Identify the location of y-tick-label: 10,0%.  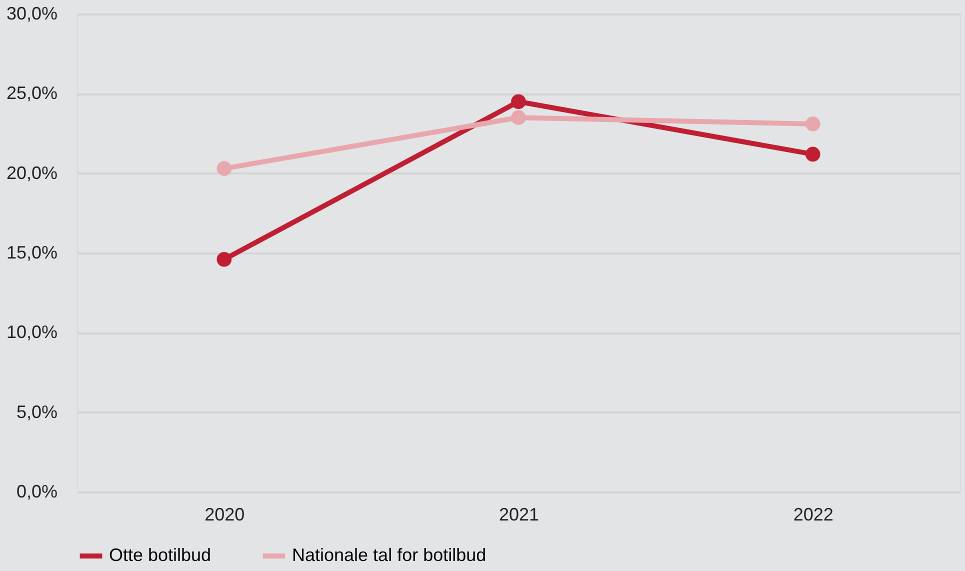
(32, 332).